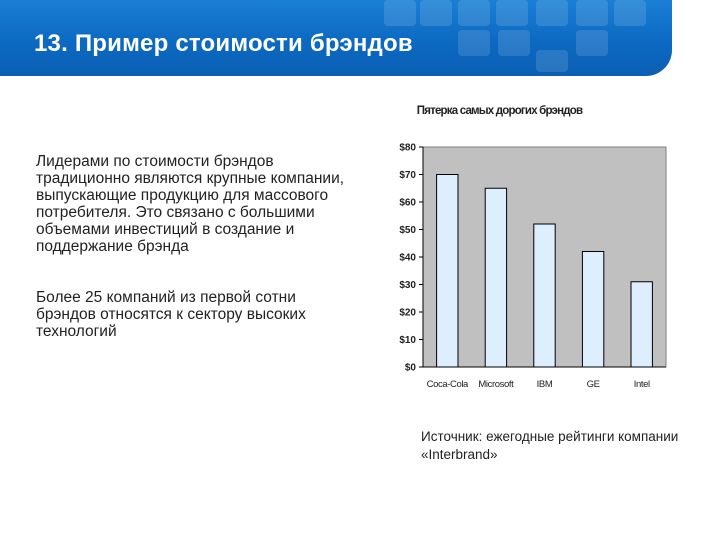 The width and height of the screenshot is (720, 540). Describe the element at coordinates (407, 230) in the screenshot. I see `y-tick-label: $50` at that location.